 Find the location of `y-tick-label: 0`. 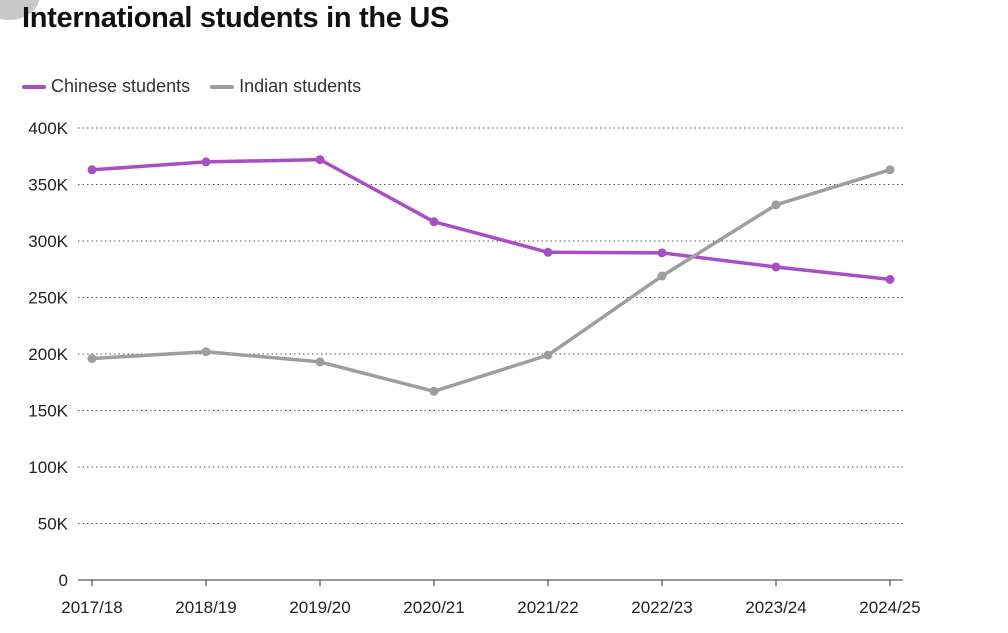

y-tick-label: 0 is located at coordinates (63, 580).